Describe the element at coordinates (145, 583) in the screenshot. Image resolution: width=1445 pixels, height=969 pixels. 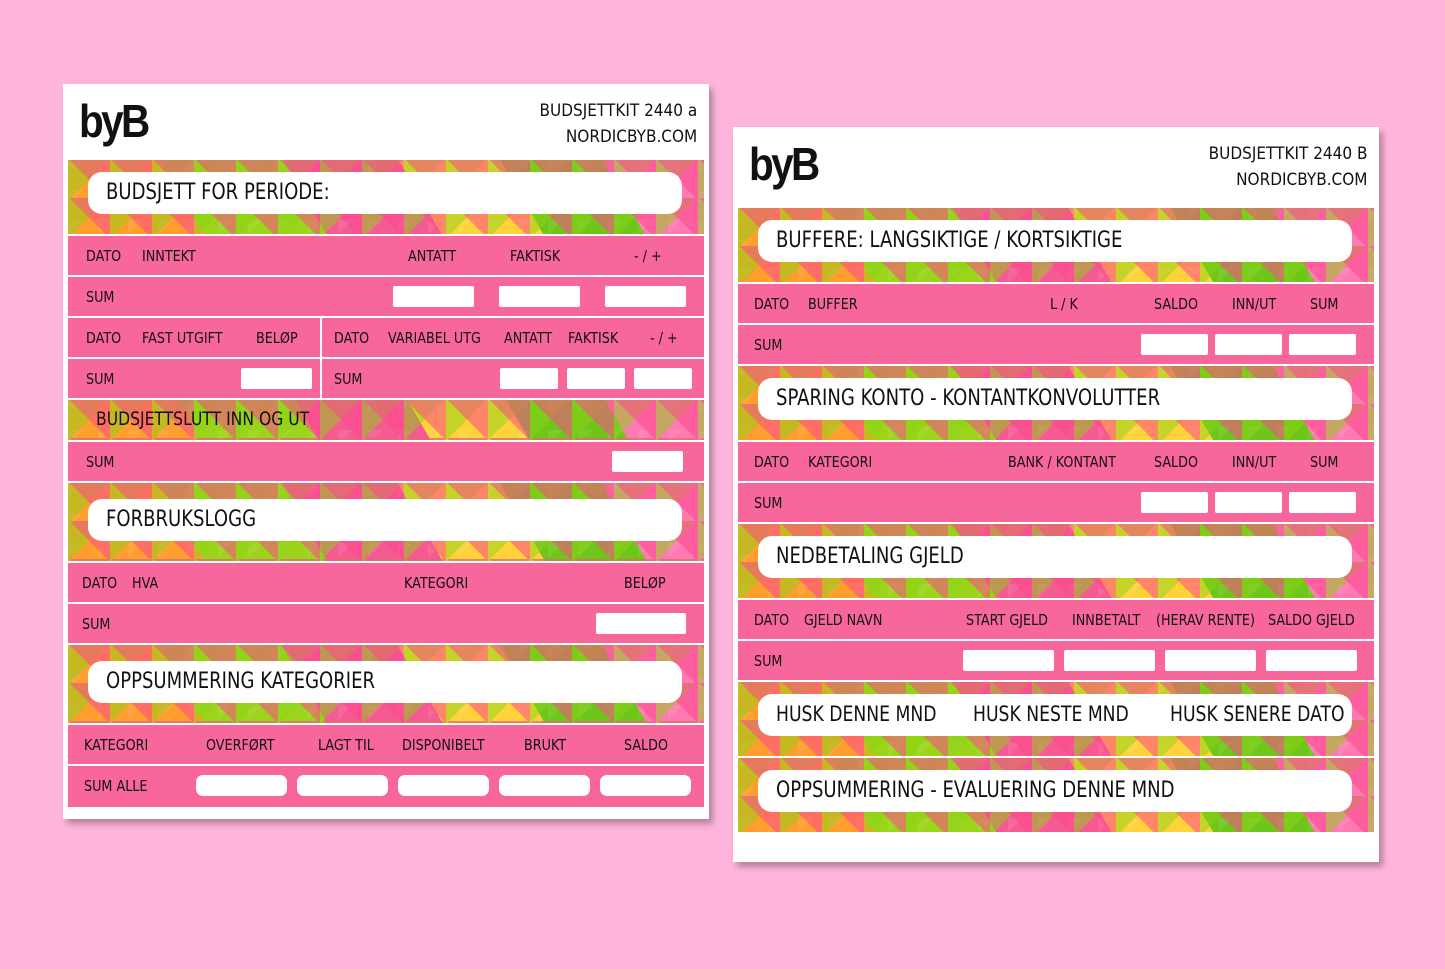
I see `col-hva: HVA` at that location.